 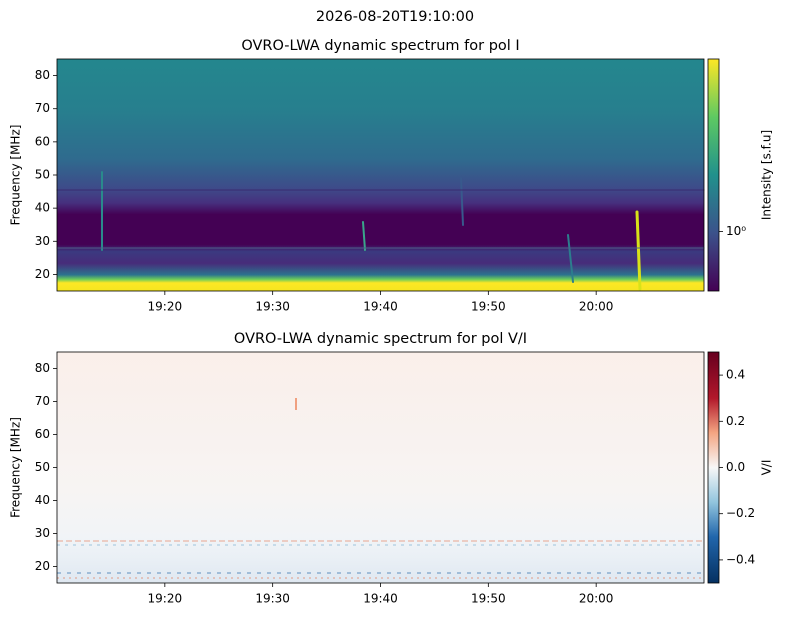 I want to click on colorbar-tick-label: 0.2, so click(x=735, y=421).